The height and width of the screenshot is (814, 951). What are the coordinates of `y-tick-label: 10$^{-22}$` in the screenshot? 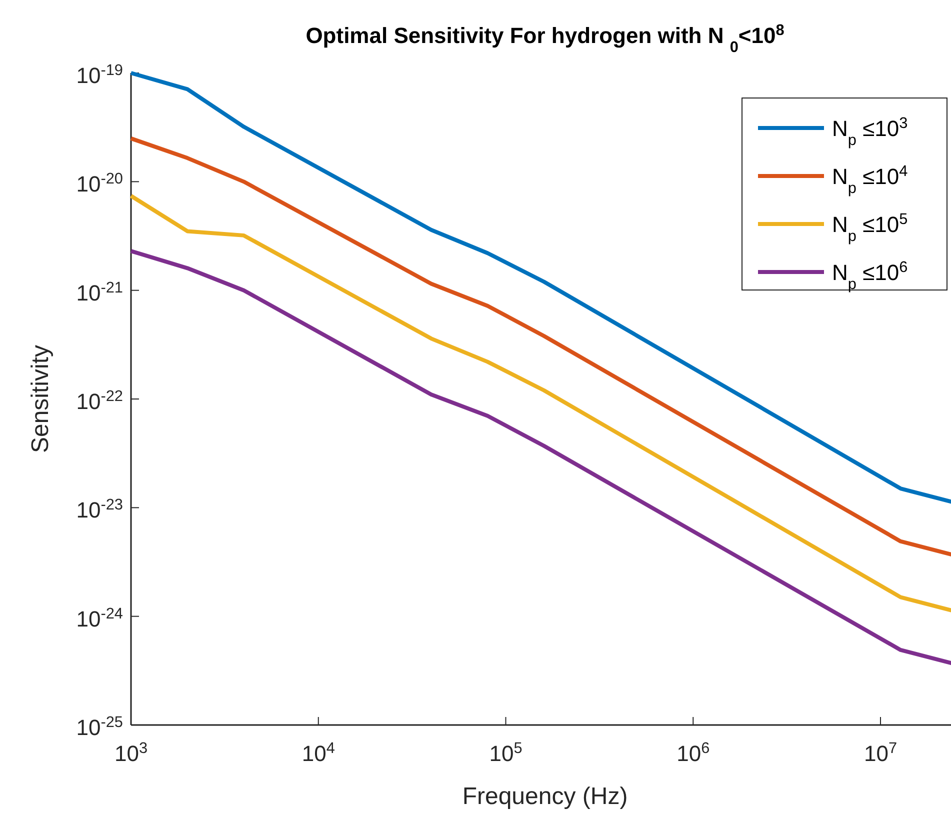 It's located at (99, 401).